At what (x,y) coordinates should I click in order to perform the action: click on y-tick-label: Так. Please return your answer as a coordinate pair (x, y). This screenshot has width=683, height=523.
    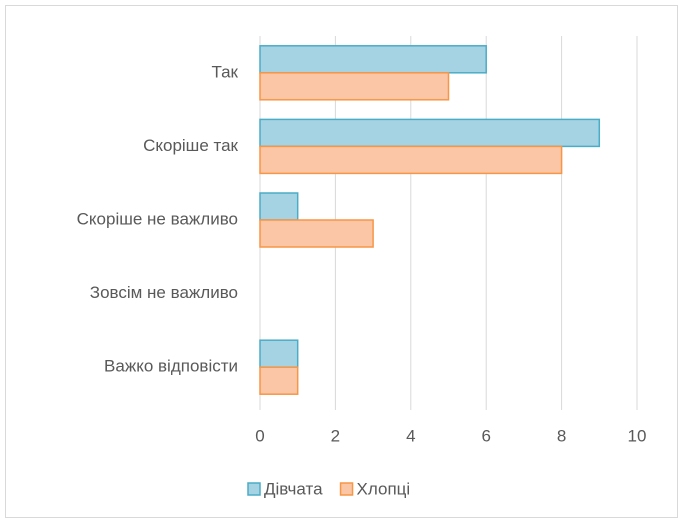
    Looking at the image, I should click on (224, 71).